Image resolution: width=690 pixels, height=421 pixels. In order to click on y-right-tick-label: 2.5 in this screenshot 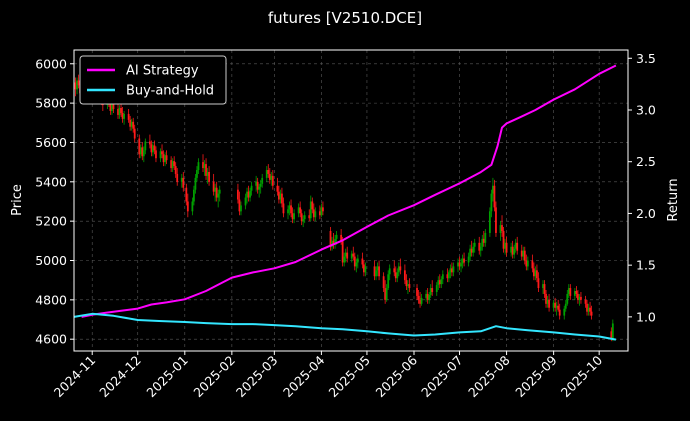, I will do `click(646, 161)`.